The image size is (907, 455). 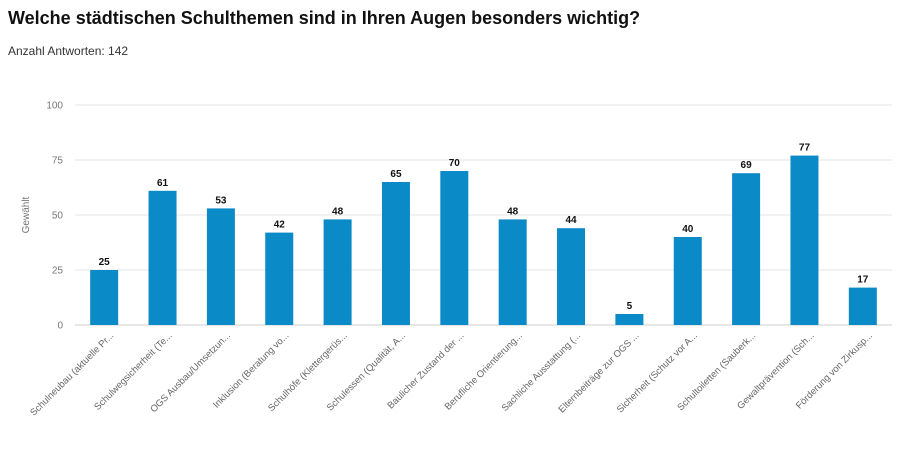 What do you see at coordinates (58, 216) in the screenshot?
I see `y-tick-label: 50` at bounding box center [58, 216].